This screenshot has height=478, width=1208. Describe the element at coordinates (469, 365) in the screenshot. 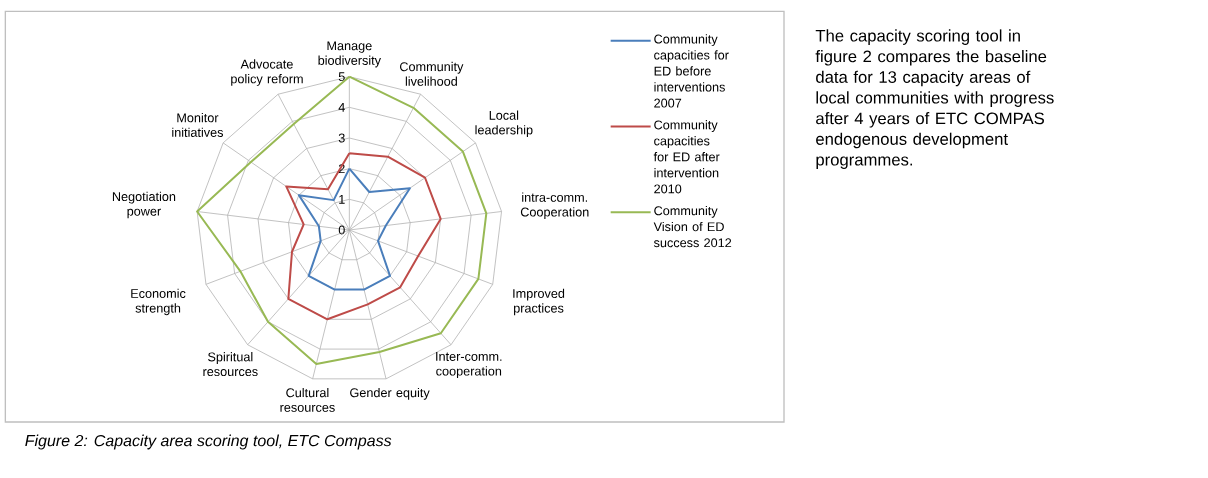

I see `spoke-label: Inter-comm. cooperation` at that location.